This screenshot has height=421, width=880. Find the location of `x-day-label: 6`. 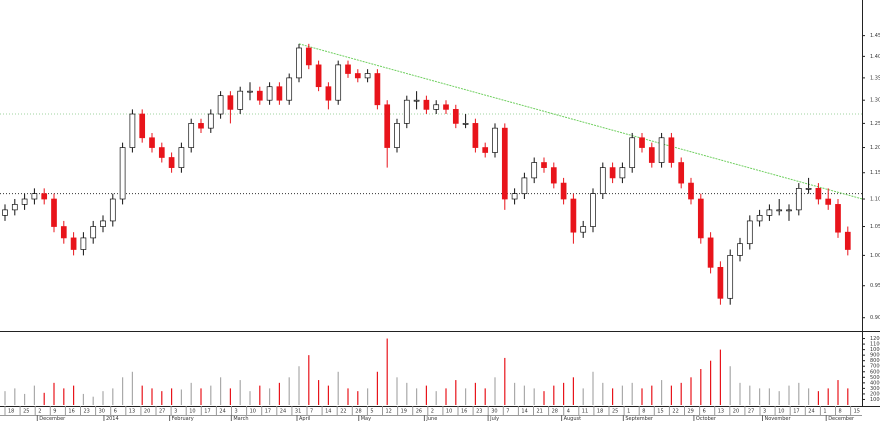

x-day-label: 6 is located at coordinates (704, 412).